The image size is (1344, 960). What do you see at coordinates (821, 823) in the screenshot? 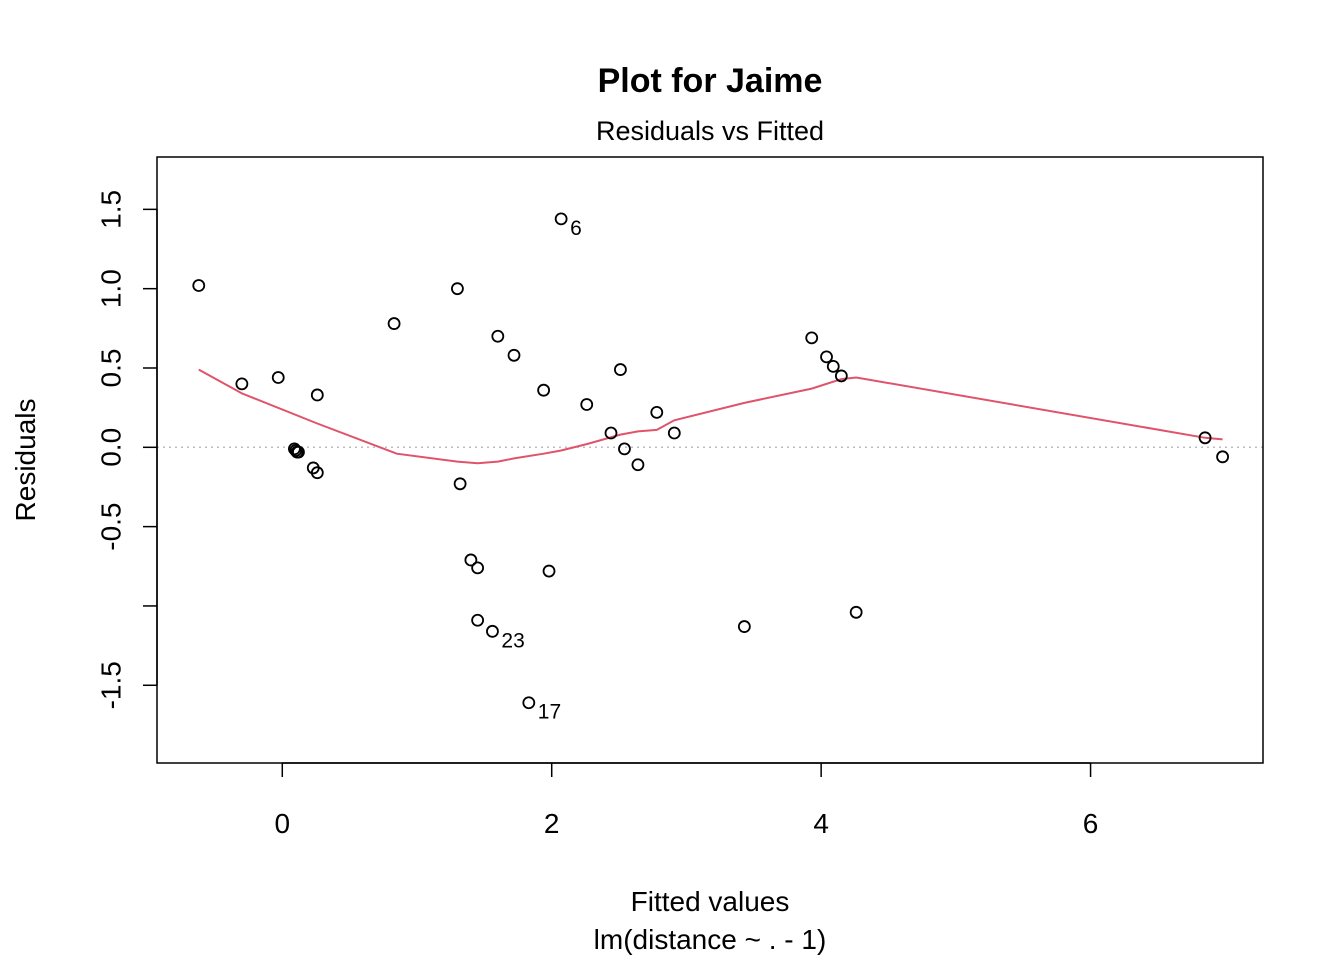
I see `x-tick-label-4: 4` at bounding box center [821, 823].